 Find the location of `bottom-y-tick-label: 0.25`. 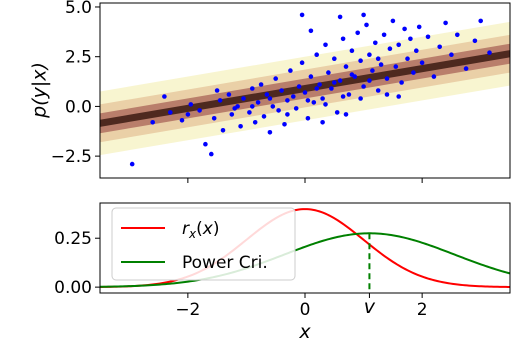

bottom-y-tick-label: 0.25 is located at coordinates (73, 239).